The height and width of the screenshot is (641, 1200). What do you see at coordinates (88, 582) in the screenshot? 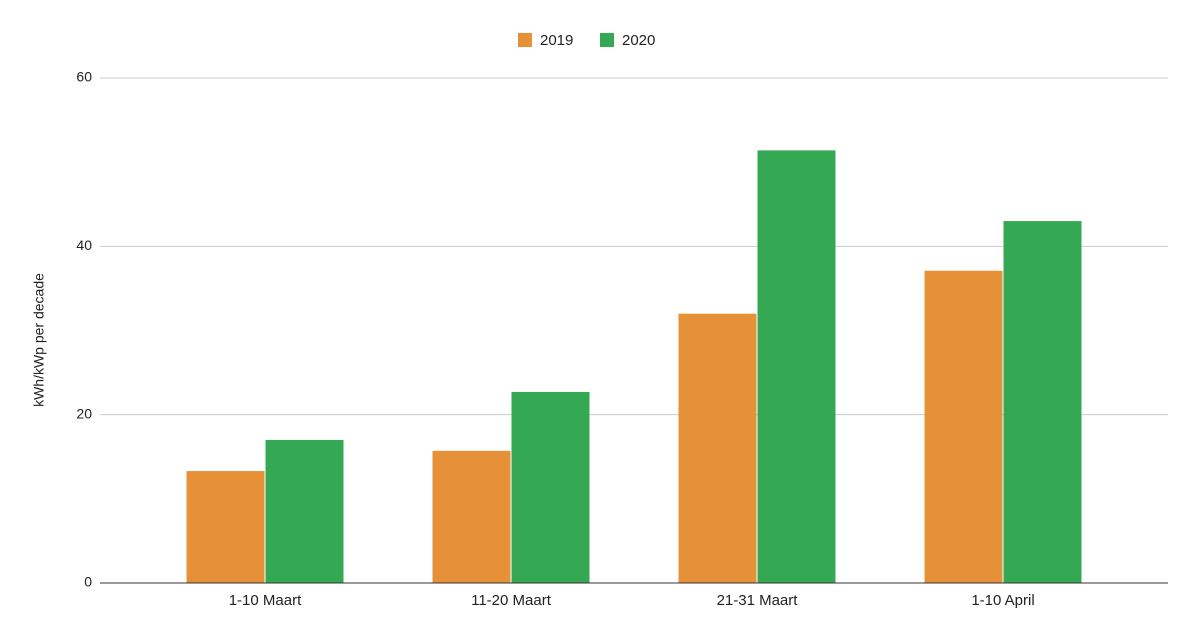
I see `y-tick-label: 0` at bounding box center [88, 582].